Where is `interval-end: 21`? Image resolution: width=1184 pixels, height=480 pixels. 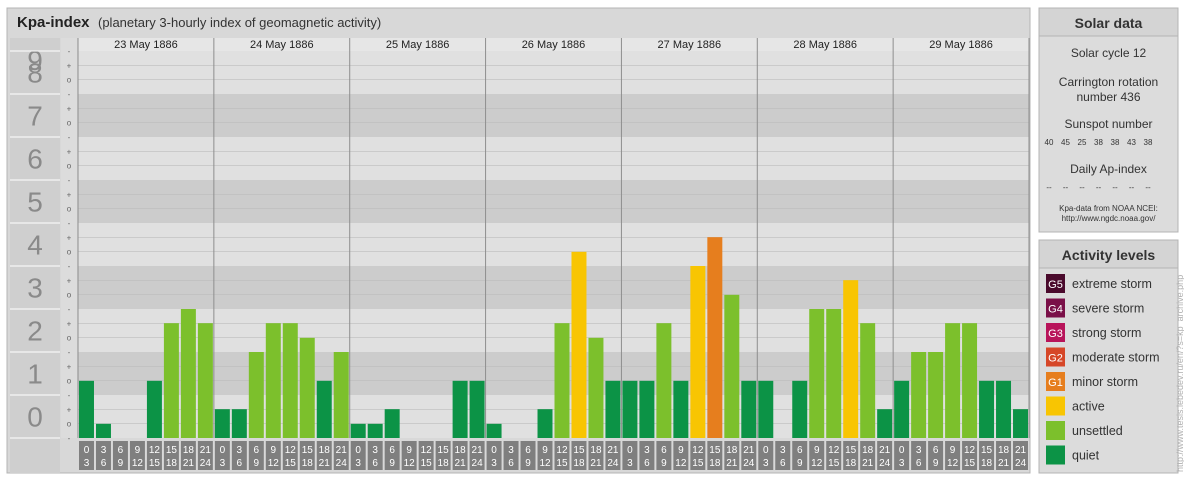 interval-end: 21 is located at coordinates (596, 463).